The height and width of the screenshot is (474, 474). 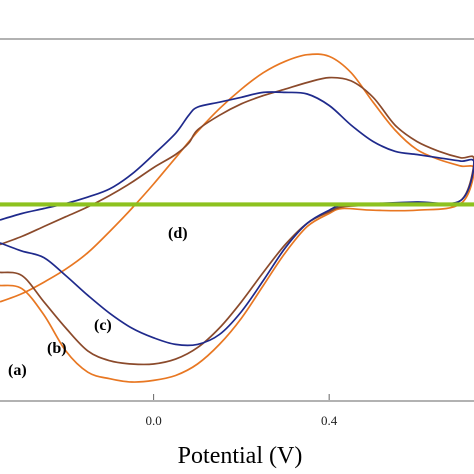 What do you see at coordinates (240, 456) in the screenshot?
I see `x-axis-title: Potential (V)` at bounding box center [240, 456].